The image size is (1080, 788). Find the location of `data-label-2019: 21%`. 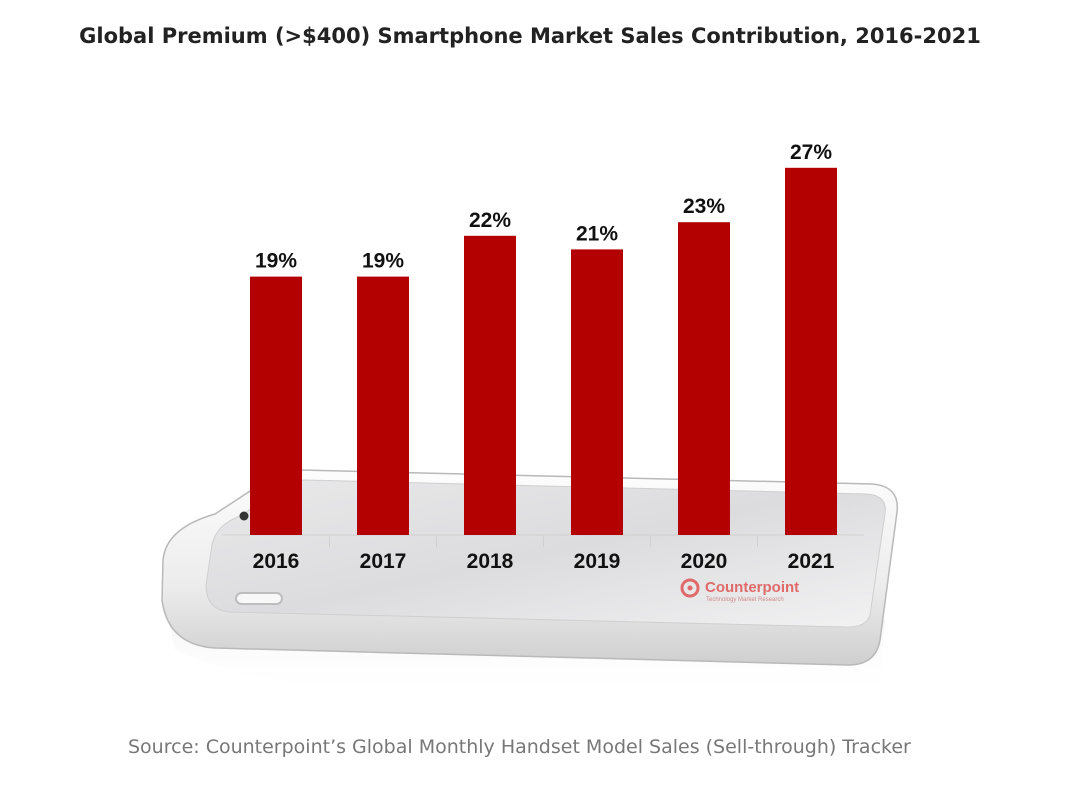

data-label-2019: 21% is located at coordinates (597, 233).